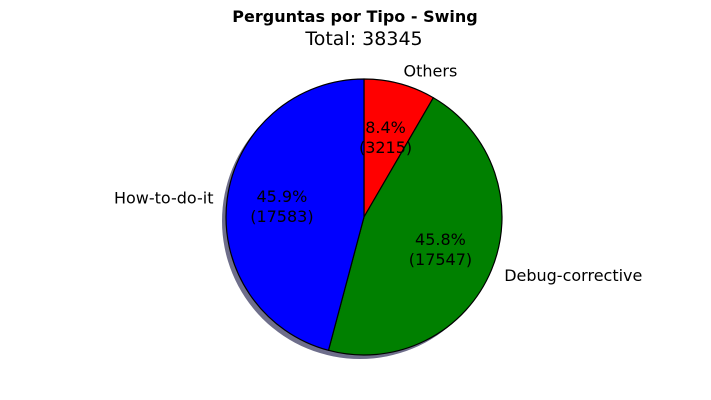 This screenshot has width=711, height=400. I want to click on slice-percent-others: 8.4%, so click(385, 127).